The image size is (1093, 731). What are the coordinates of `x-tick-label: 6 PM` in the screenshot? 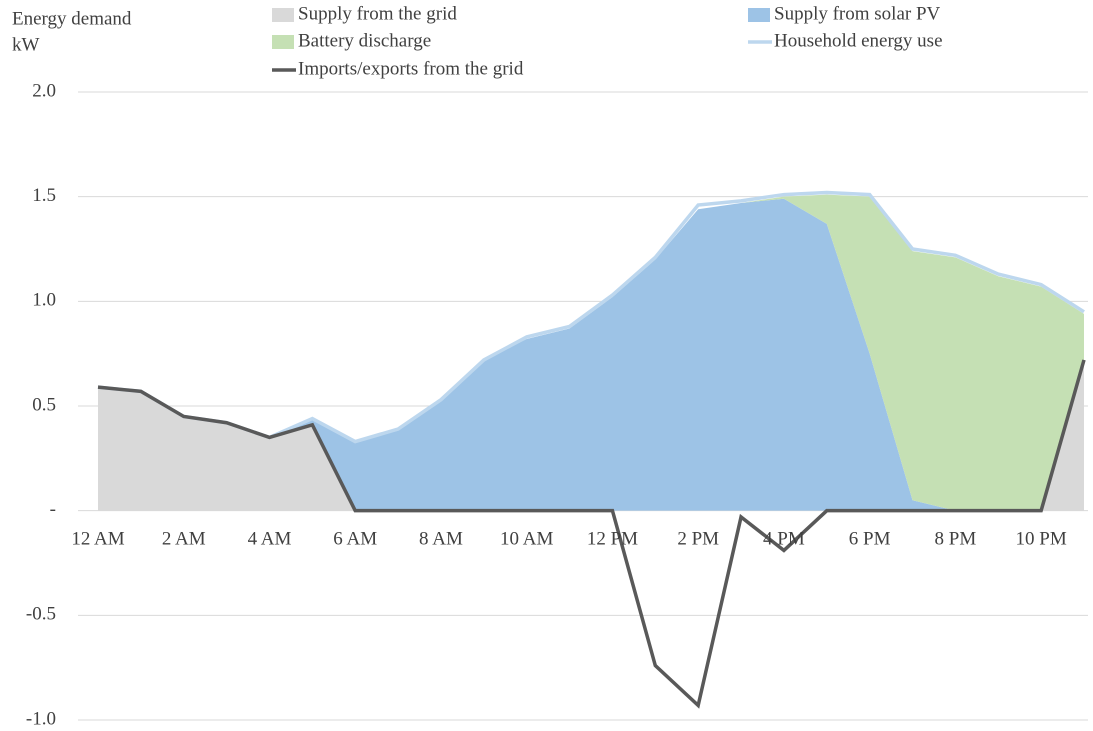 It's located at (870, 538).